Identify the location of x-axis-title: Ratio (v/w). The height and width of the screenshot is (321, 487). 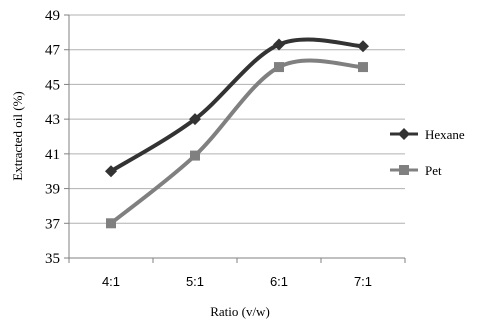
(240, 311).